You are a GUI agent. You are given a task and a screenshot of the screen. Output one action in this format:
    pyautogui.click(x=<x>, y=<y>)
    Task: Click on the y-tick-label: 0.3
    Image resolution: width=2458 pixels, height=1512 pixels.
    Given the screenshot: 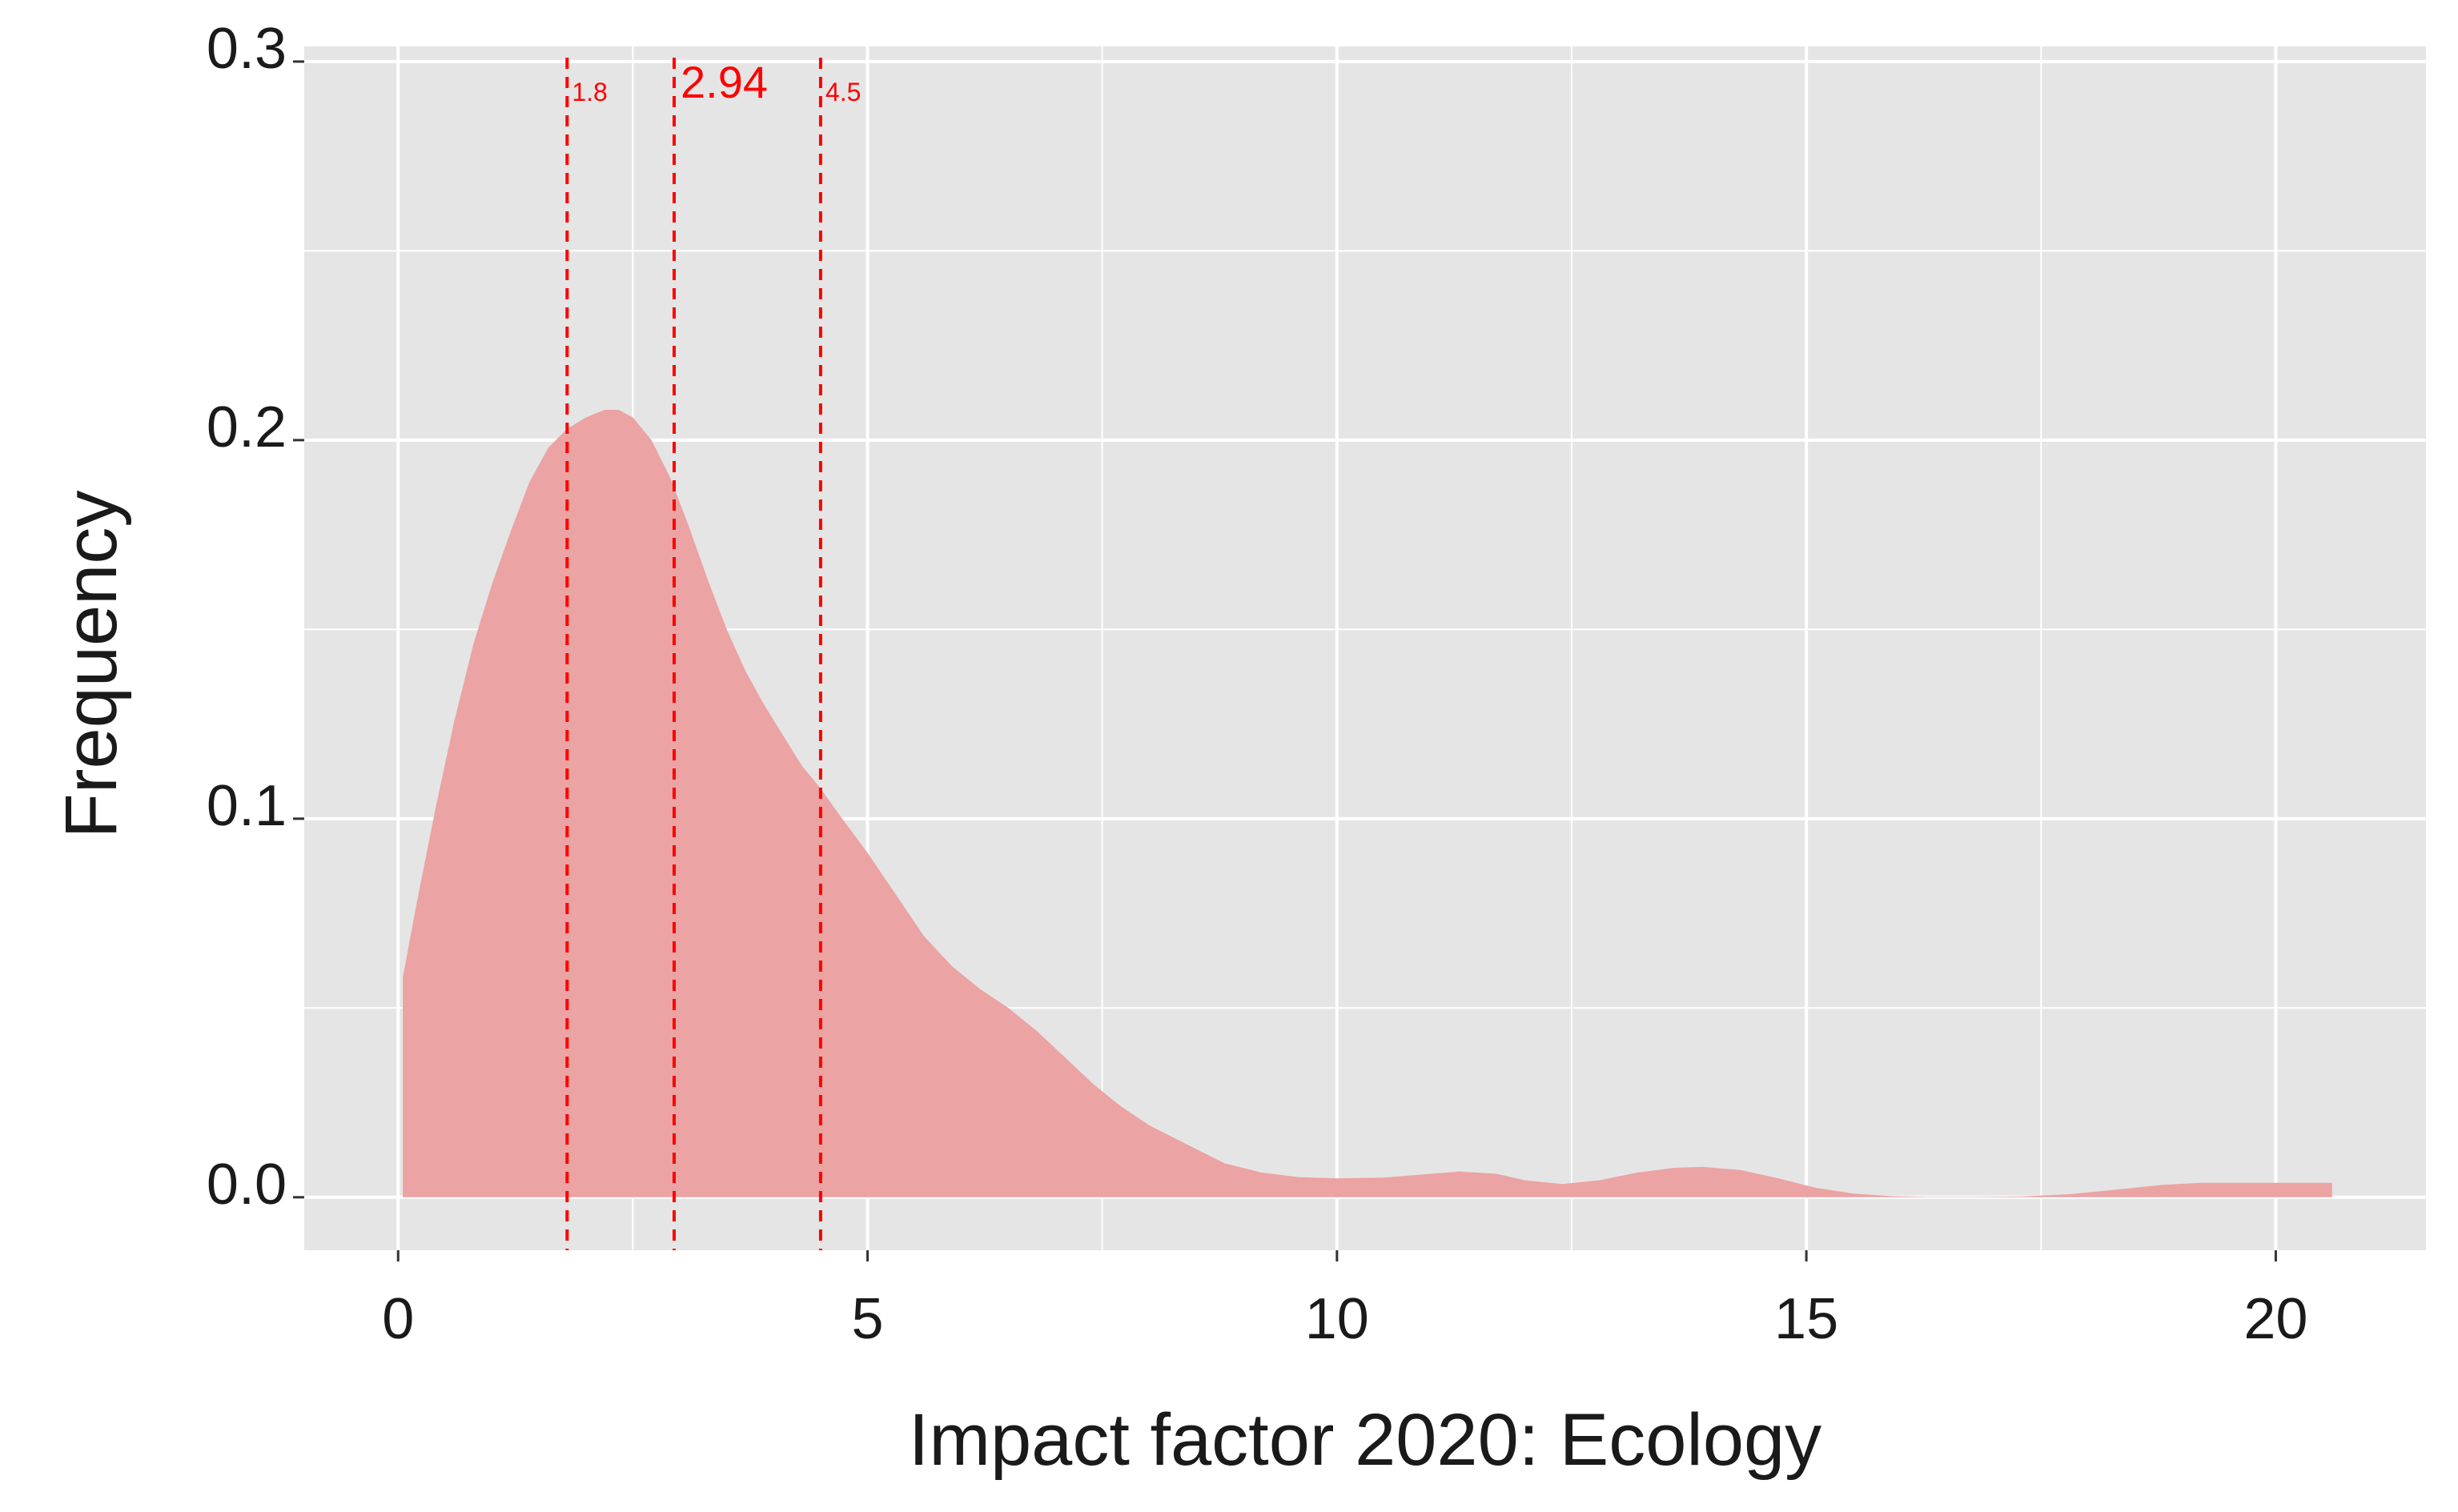 What is the action you would take?
    pyautogui.click(x=247, y=49)
    